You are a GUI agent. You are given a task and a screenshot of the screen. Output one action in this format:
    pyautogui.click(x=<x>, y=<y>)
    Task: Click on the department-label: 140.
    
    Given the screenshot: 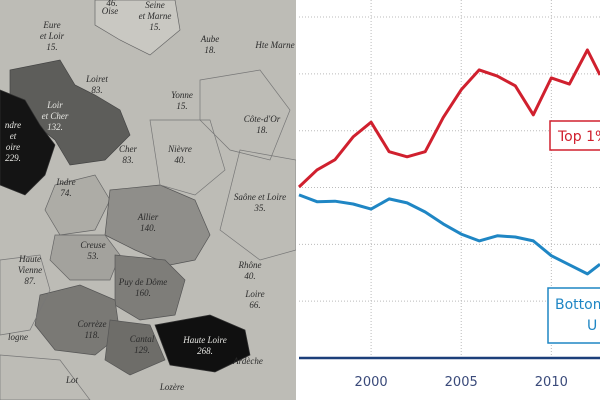 What is the action you would take?
    pyautogui.click(x=148, y=228)
    